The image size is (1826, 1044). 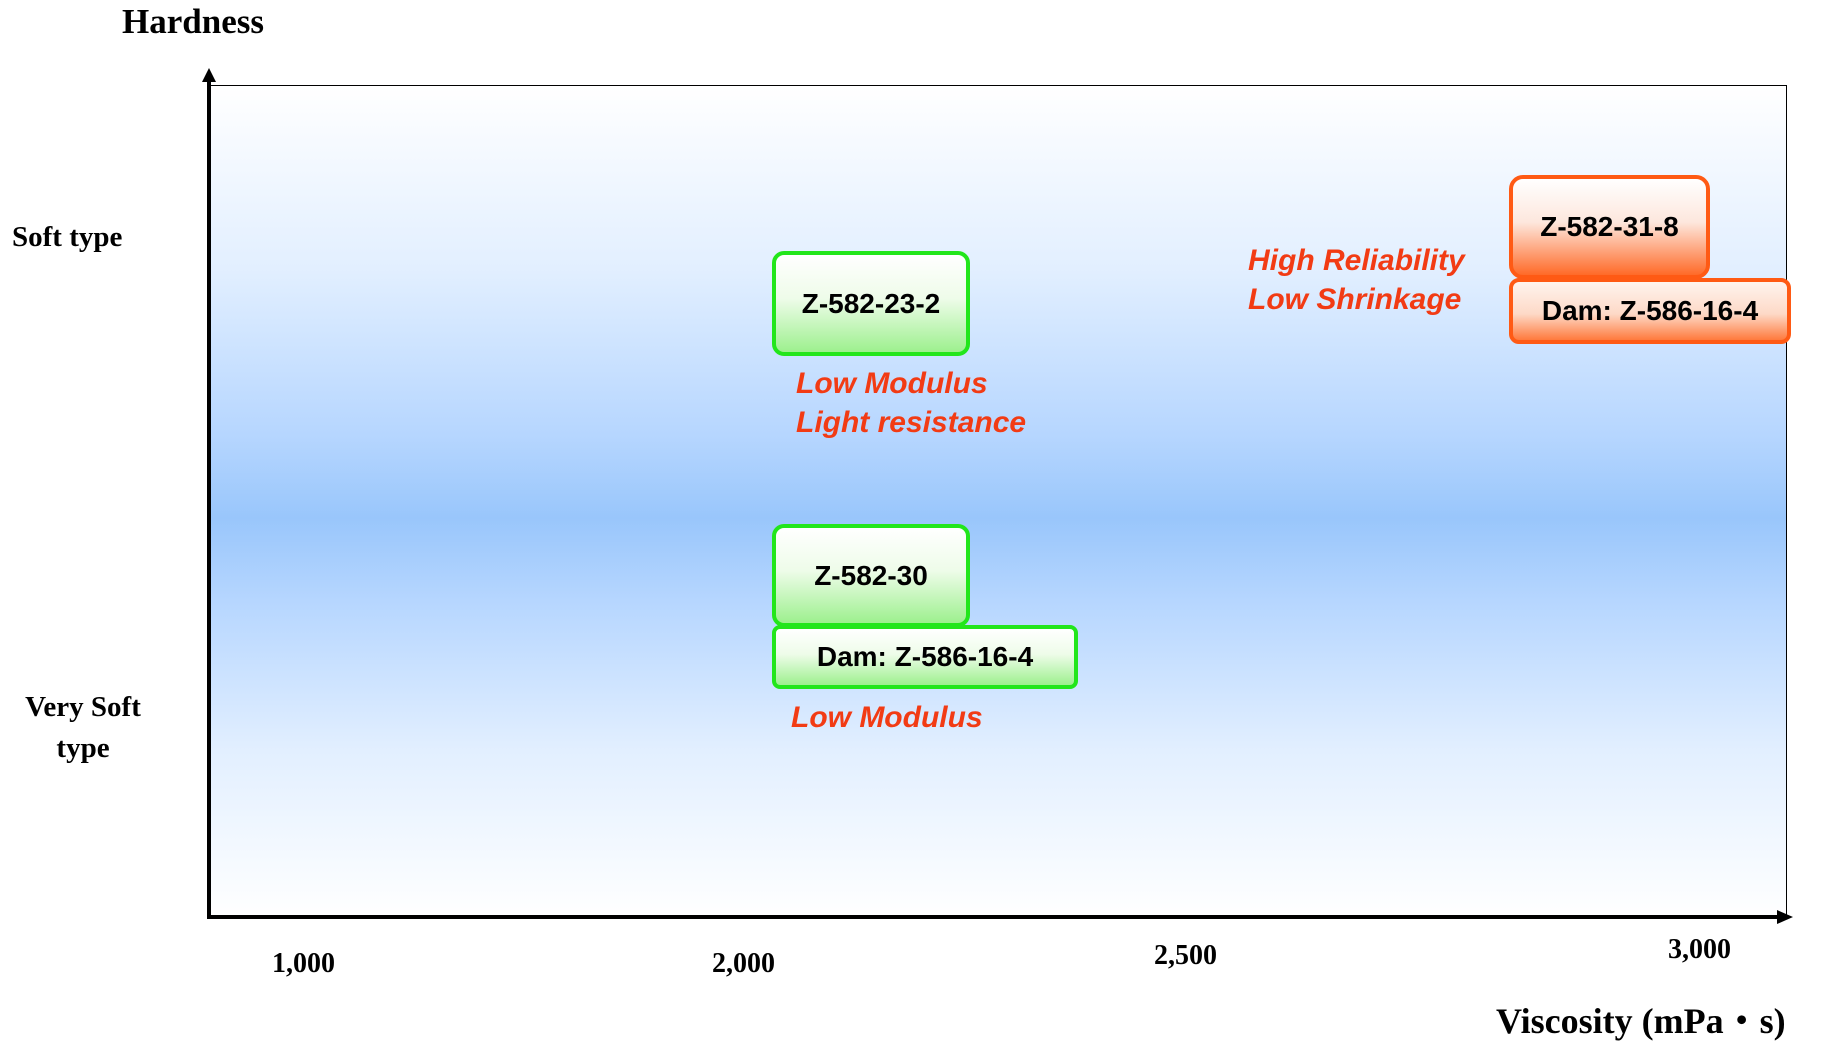 I want to click on y-axis-title: Hardness, so click(x=193, y=21).